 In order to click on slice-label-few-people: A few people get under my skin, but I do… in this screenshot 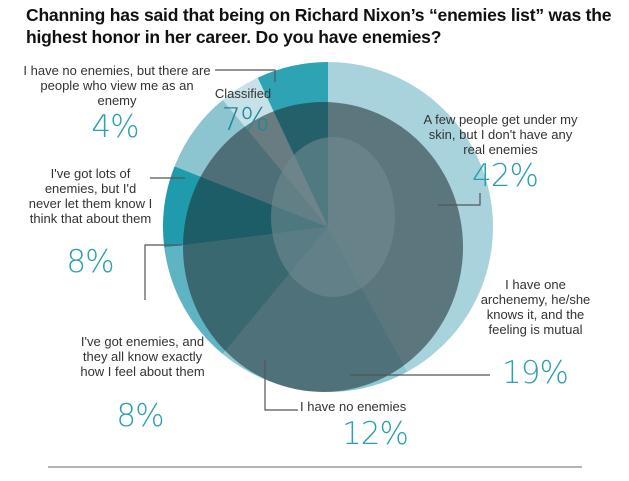, I will do `click(500, 134)`.